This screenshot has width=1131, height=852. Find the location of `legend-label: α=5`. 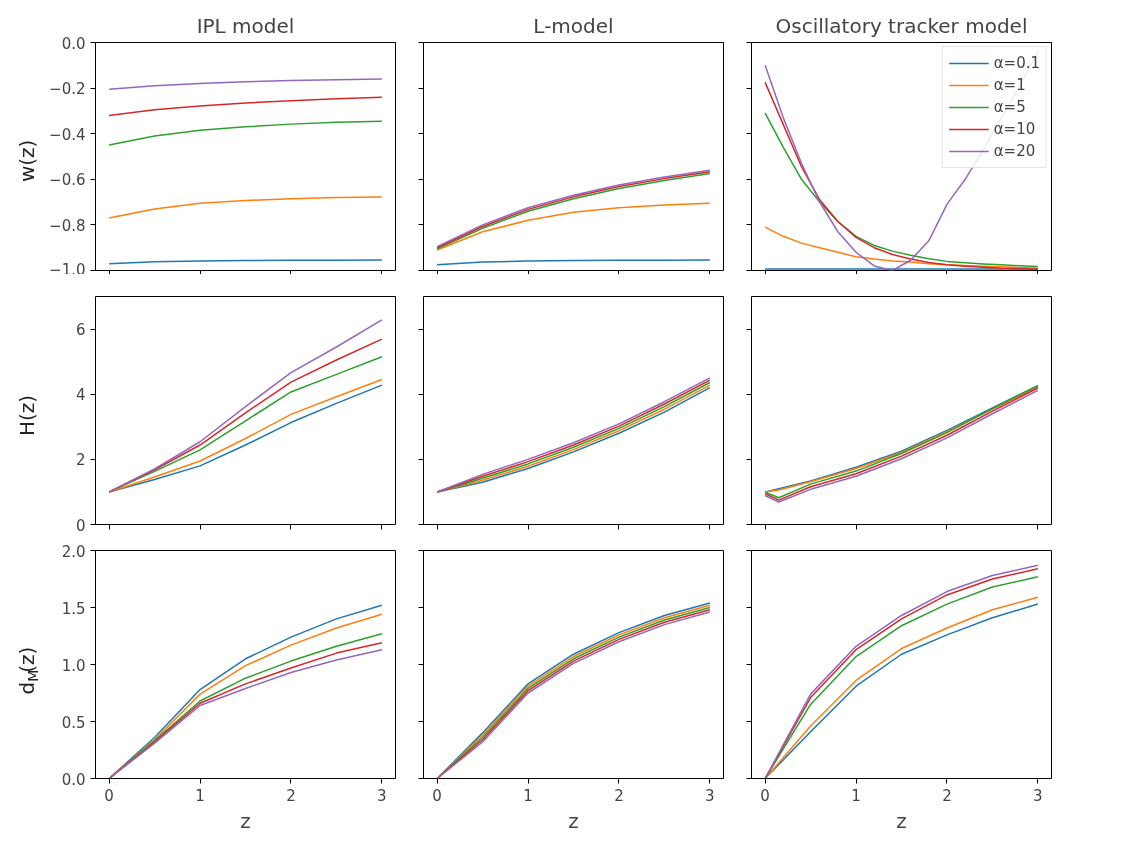

legend-label: α=5 is located at coordinates (1009, 107).